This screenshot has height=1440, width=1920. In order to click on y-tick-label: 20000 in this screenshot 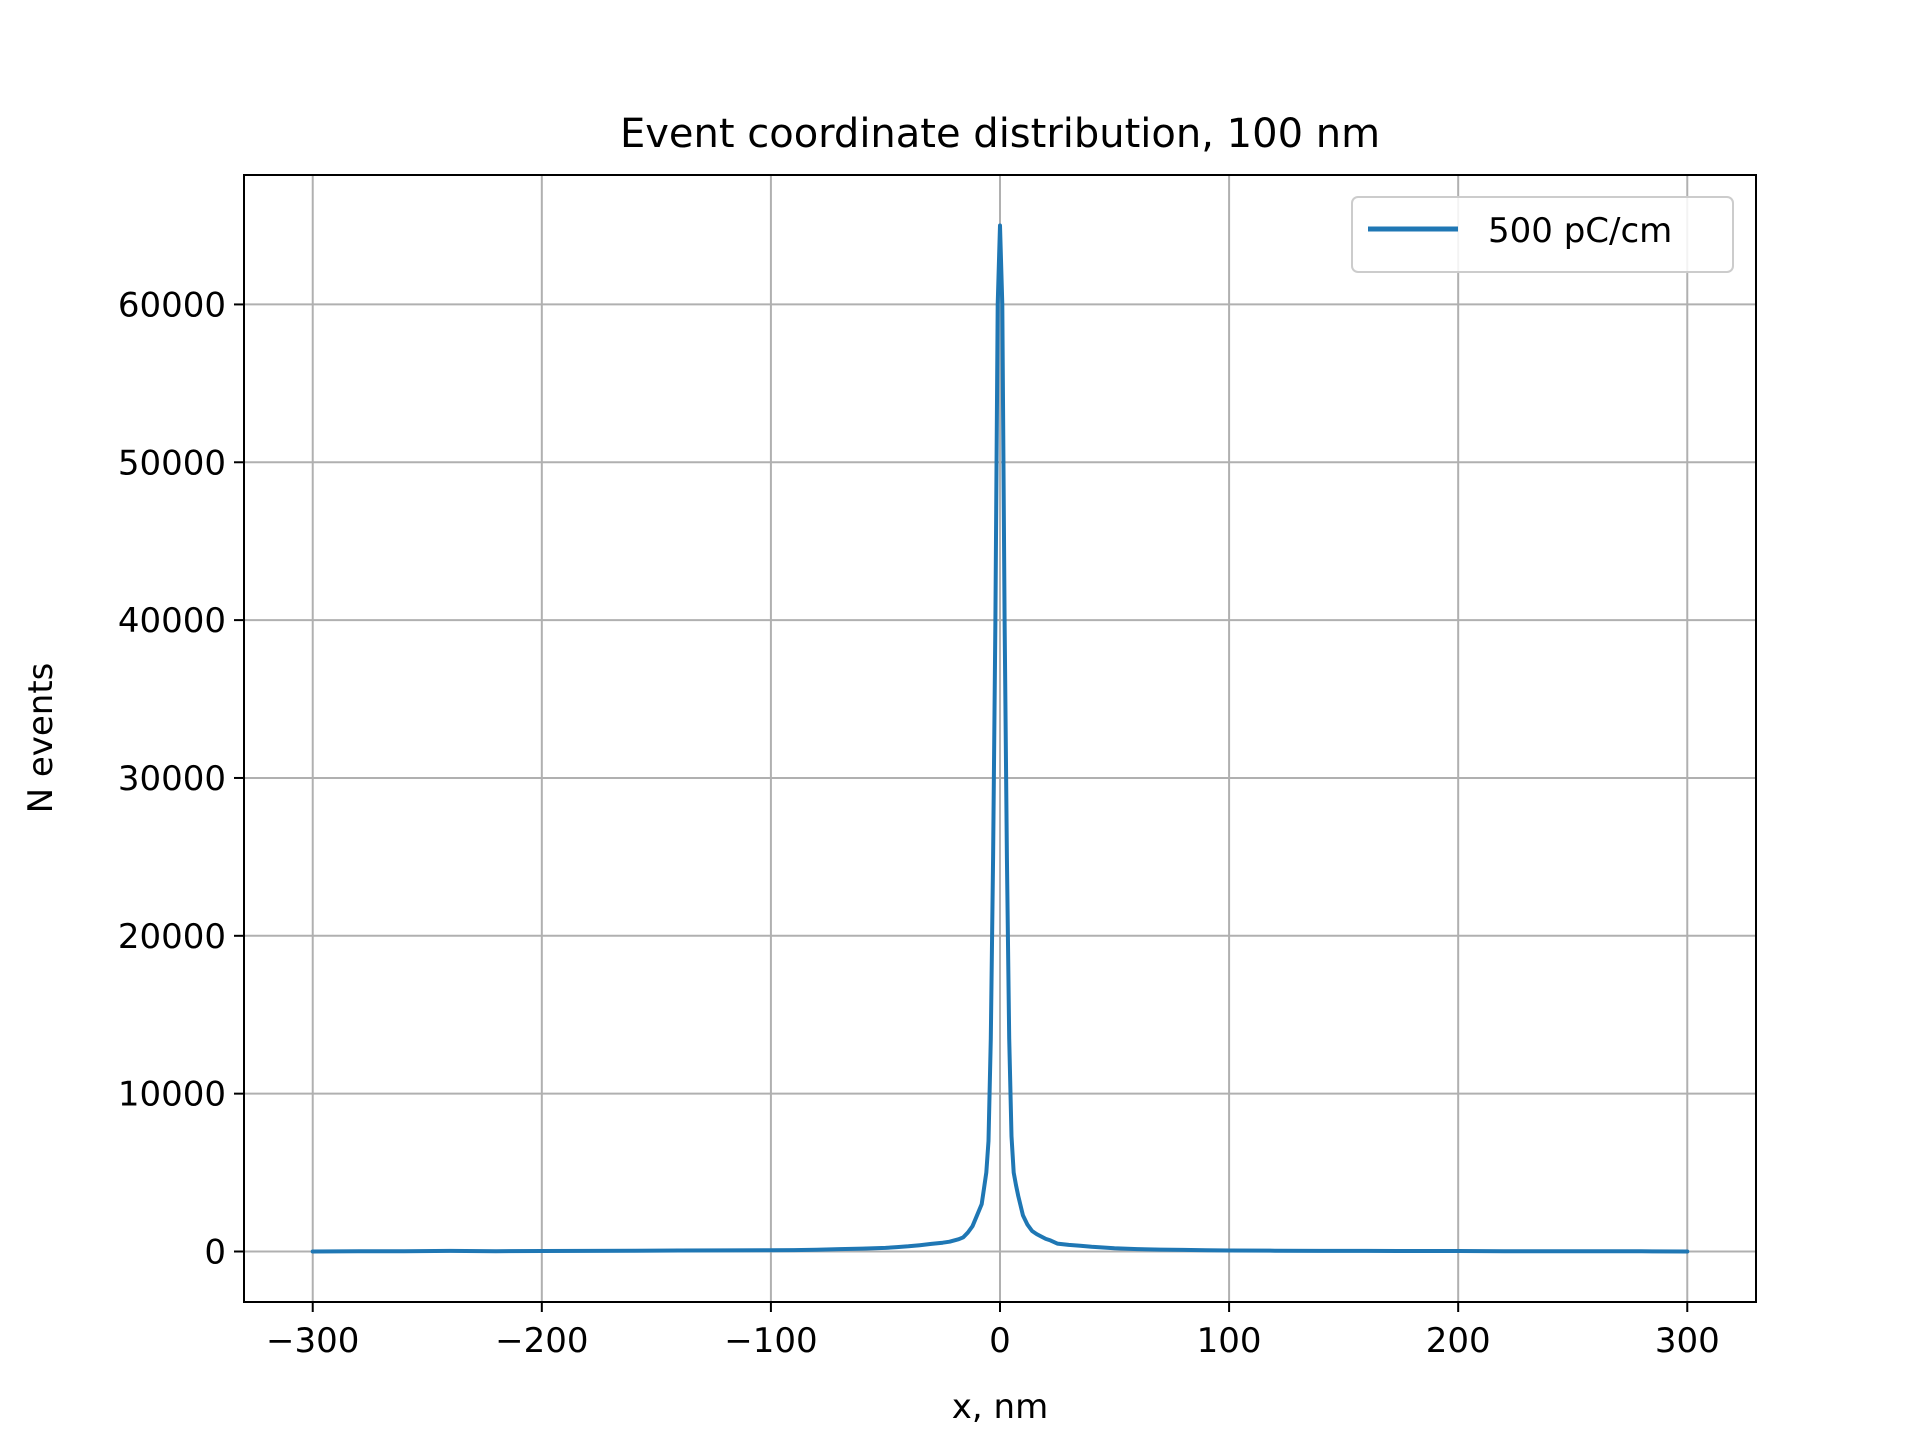, I will do `click(172, 937)`.